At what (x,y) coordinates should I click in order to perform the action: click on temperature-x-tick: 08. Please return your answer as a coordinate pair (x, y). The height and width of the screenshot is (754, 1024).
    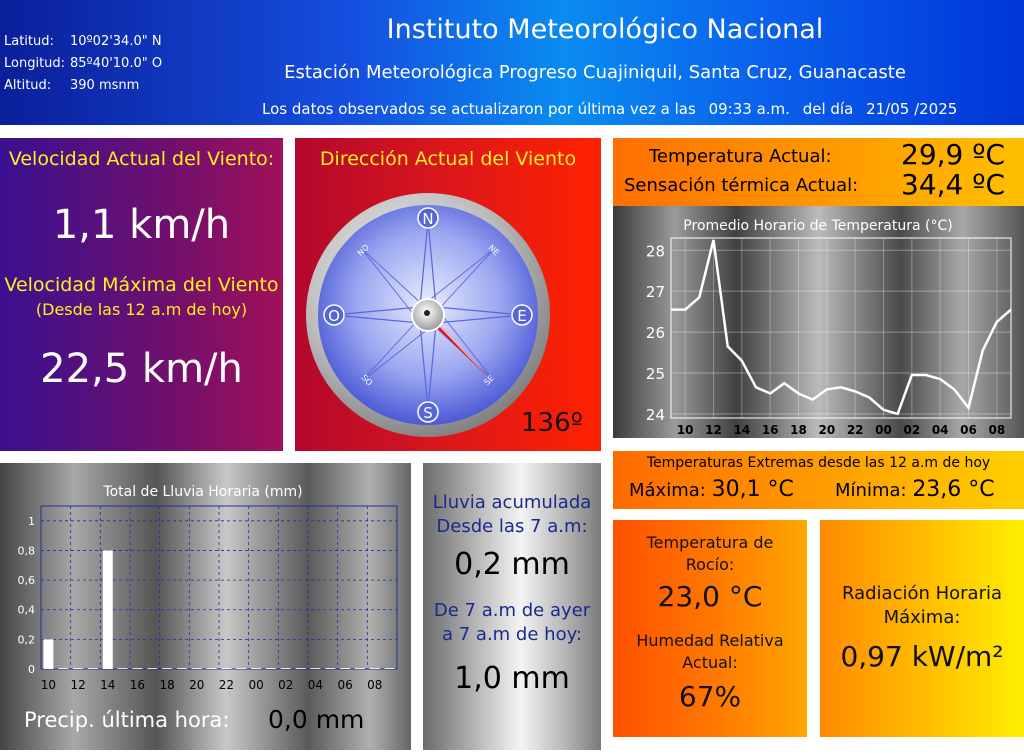
    Looking at the image, I should click on (996, 430).